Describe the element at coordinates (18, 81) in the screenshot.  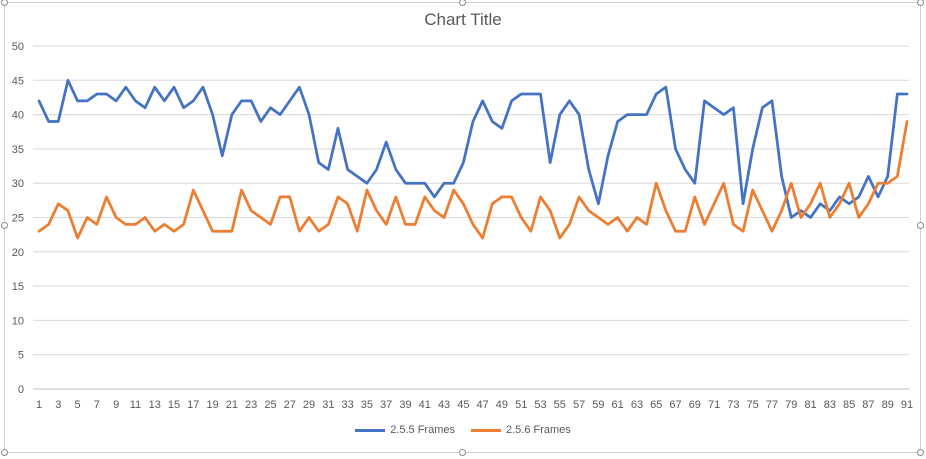
I see `y-tick-label: 45` at that location.